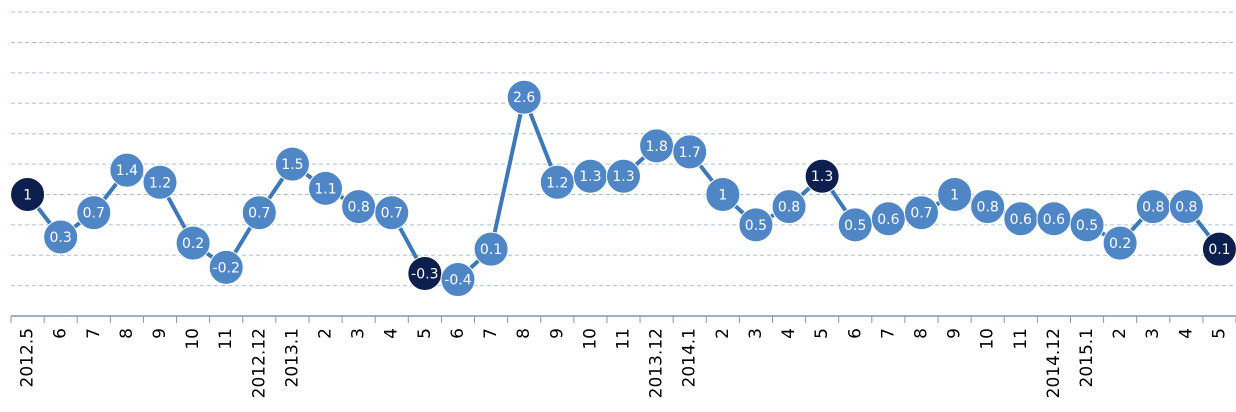  What do you see at coordinates (690, 357) in the screenshot?
I see `x-tick-label: 2014.1` at bounding box center [690, 357].